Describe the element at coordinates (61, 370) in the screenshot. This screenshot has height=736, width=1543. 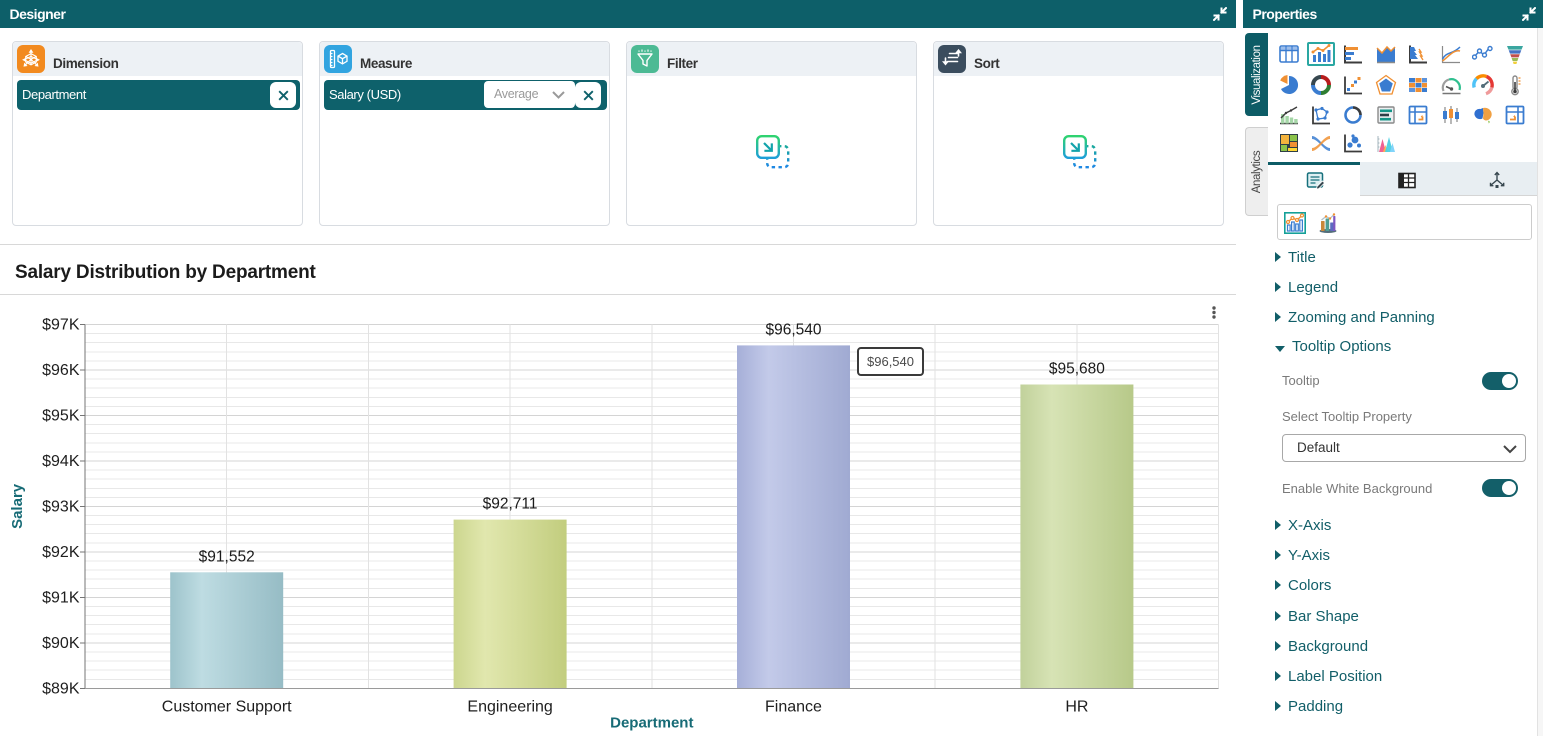
I see `svg-text: $96K` at that location.